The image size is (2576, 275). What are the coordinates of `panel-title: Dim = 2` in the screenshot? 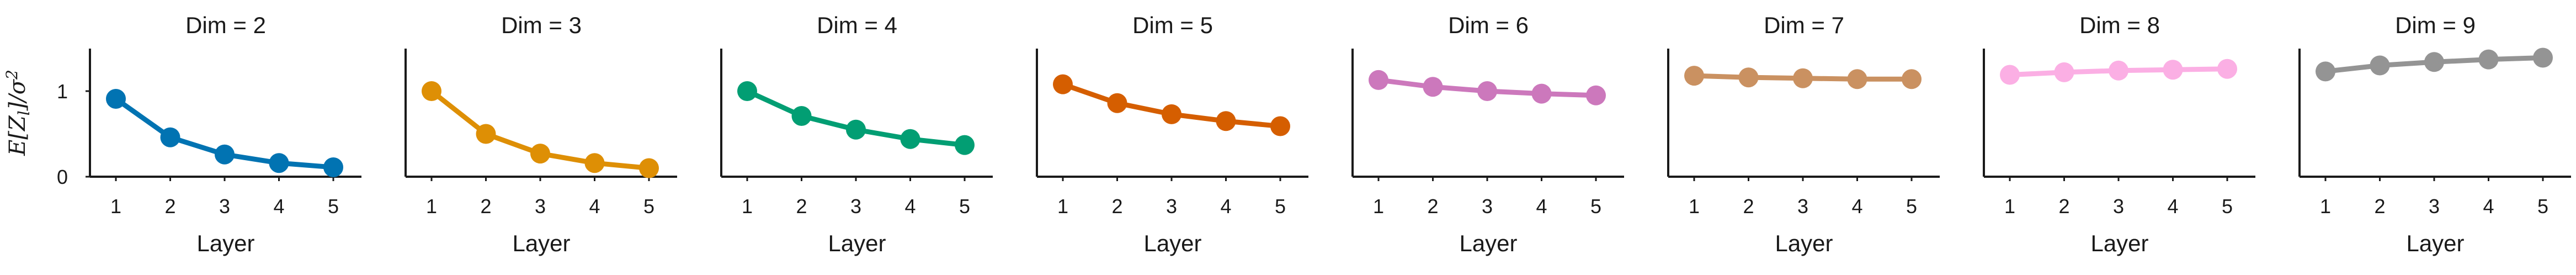 It's located at (225, 25).